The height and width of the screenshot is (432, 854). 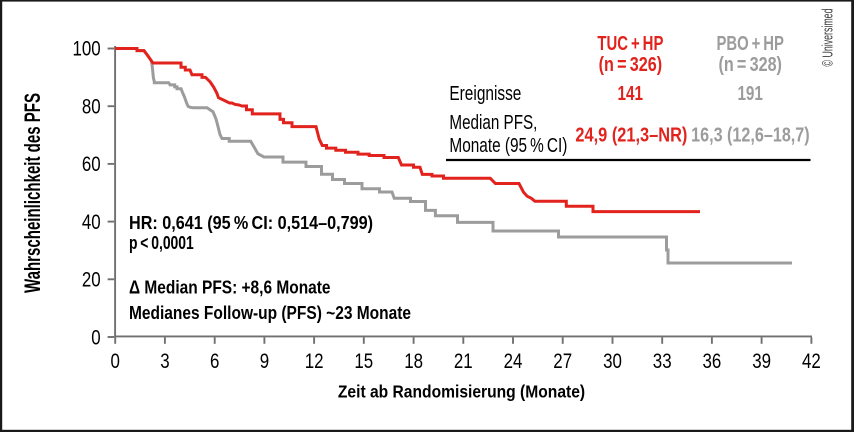 What do you see at coordinates (508, 146) in the screenshot?
I see `svg-text: Monate (95 % CI)` at bounding box center [508, 146].